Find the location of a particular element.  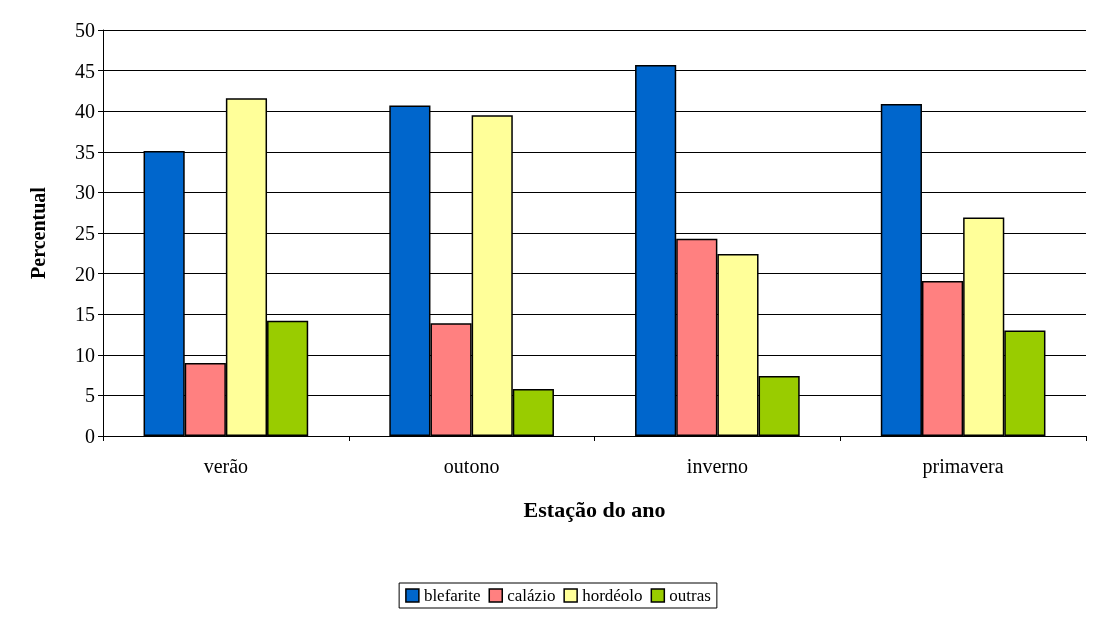

y-tick-label: 5 is located at coordinates (90, 395).